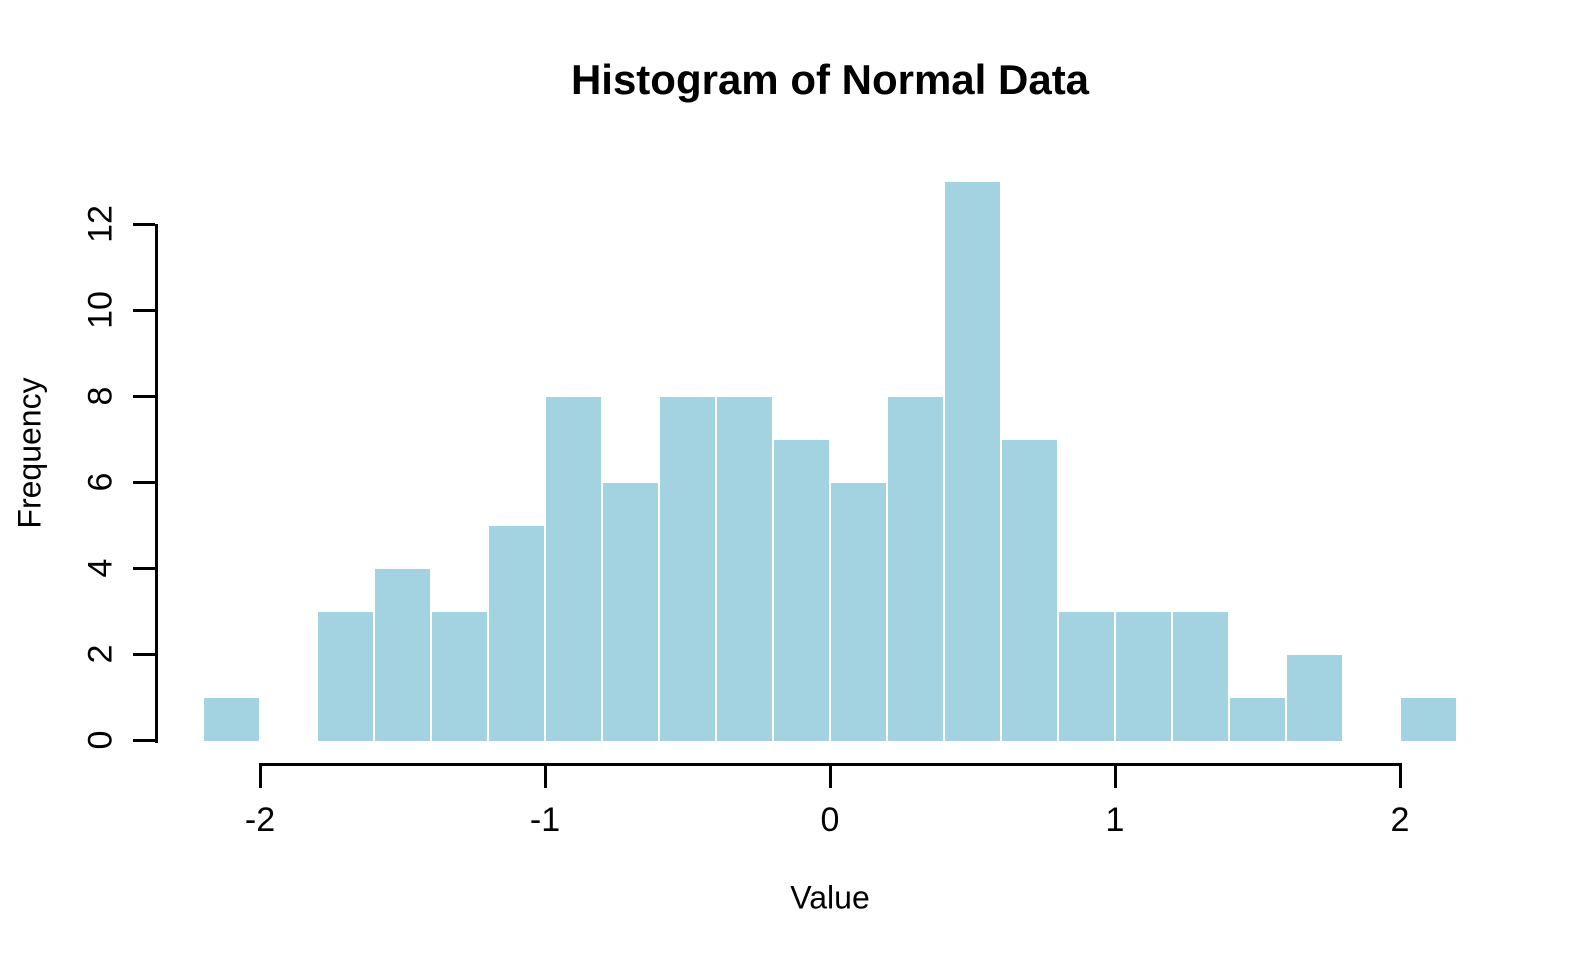 This screenshot has width=1582, height=960. What do you see at coordinates (100, 224) in the screenshot?
I see `y-axis-tick-label: 12` at bounding box center [100, 224].